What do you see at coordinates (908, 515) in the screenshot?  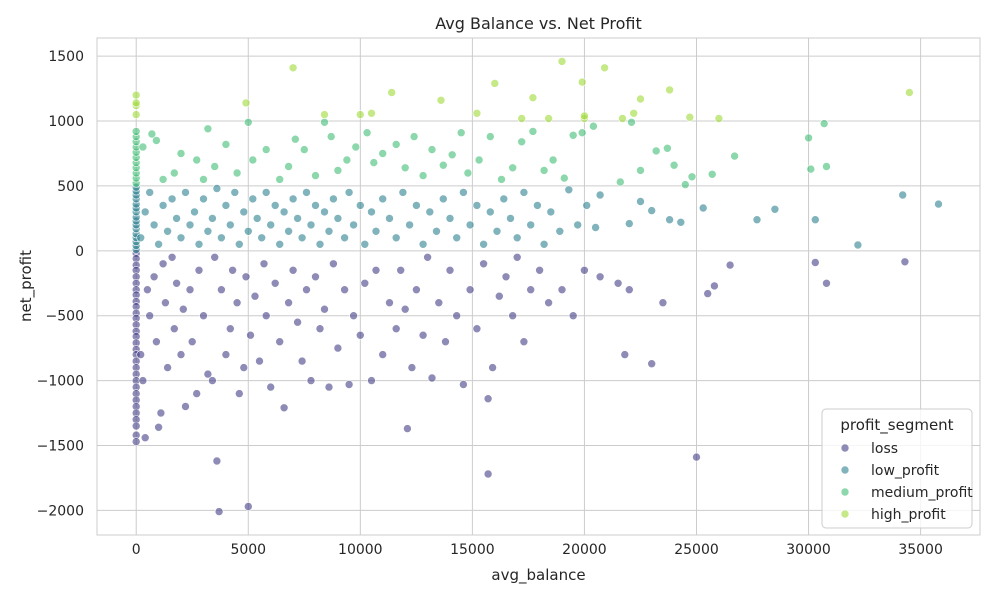 I see `legend-label-high_profit: high_profit` at bounding box center [908, 515].